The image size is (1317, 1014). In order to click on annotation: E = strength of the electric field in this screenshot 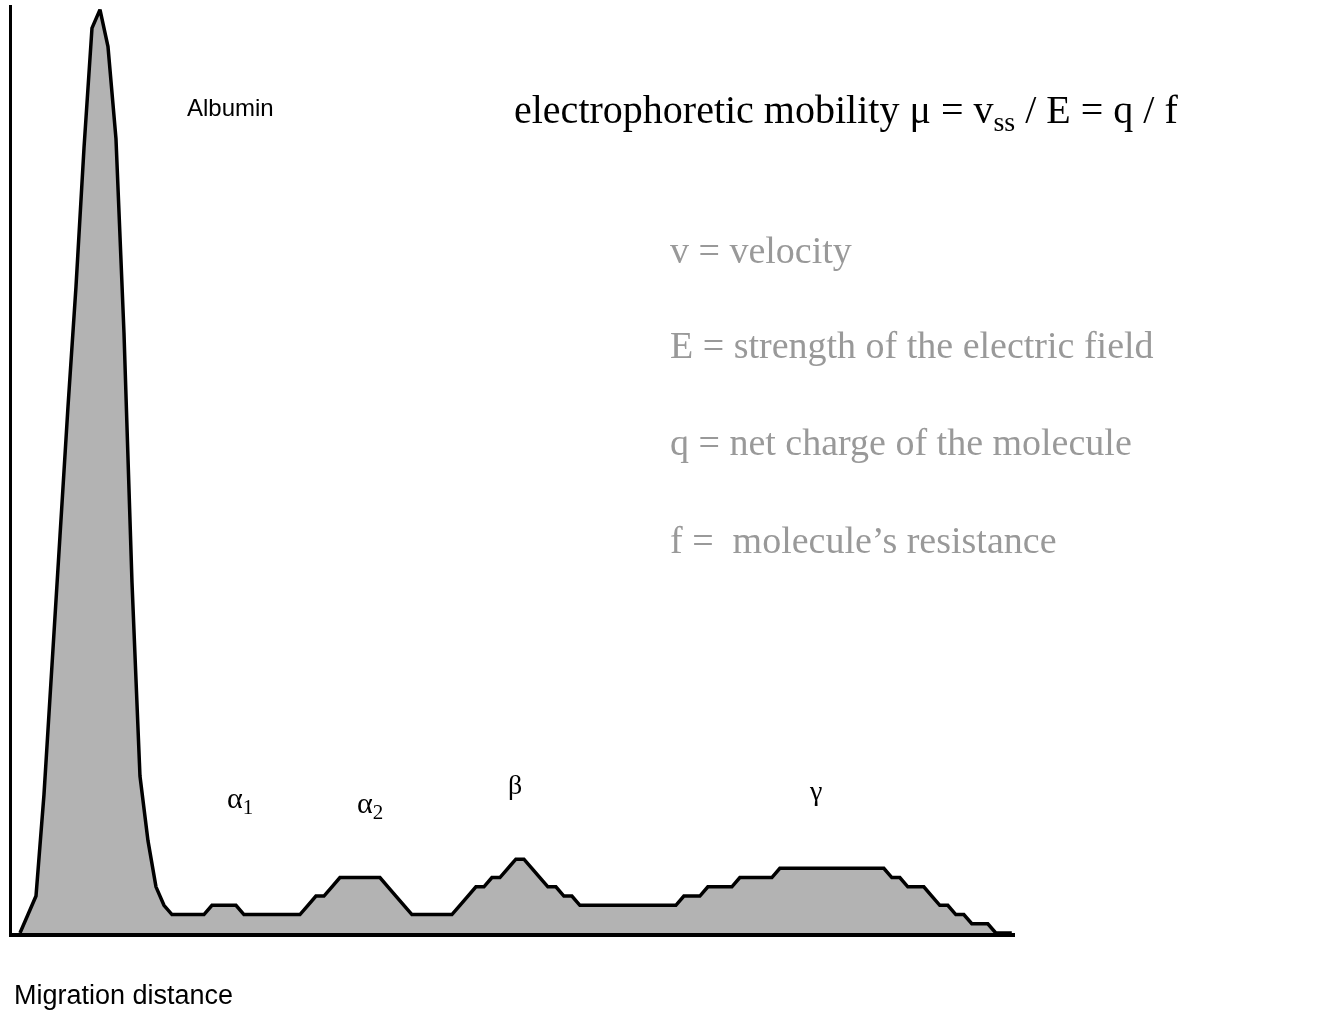, I will do `click(912, 345)`.